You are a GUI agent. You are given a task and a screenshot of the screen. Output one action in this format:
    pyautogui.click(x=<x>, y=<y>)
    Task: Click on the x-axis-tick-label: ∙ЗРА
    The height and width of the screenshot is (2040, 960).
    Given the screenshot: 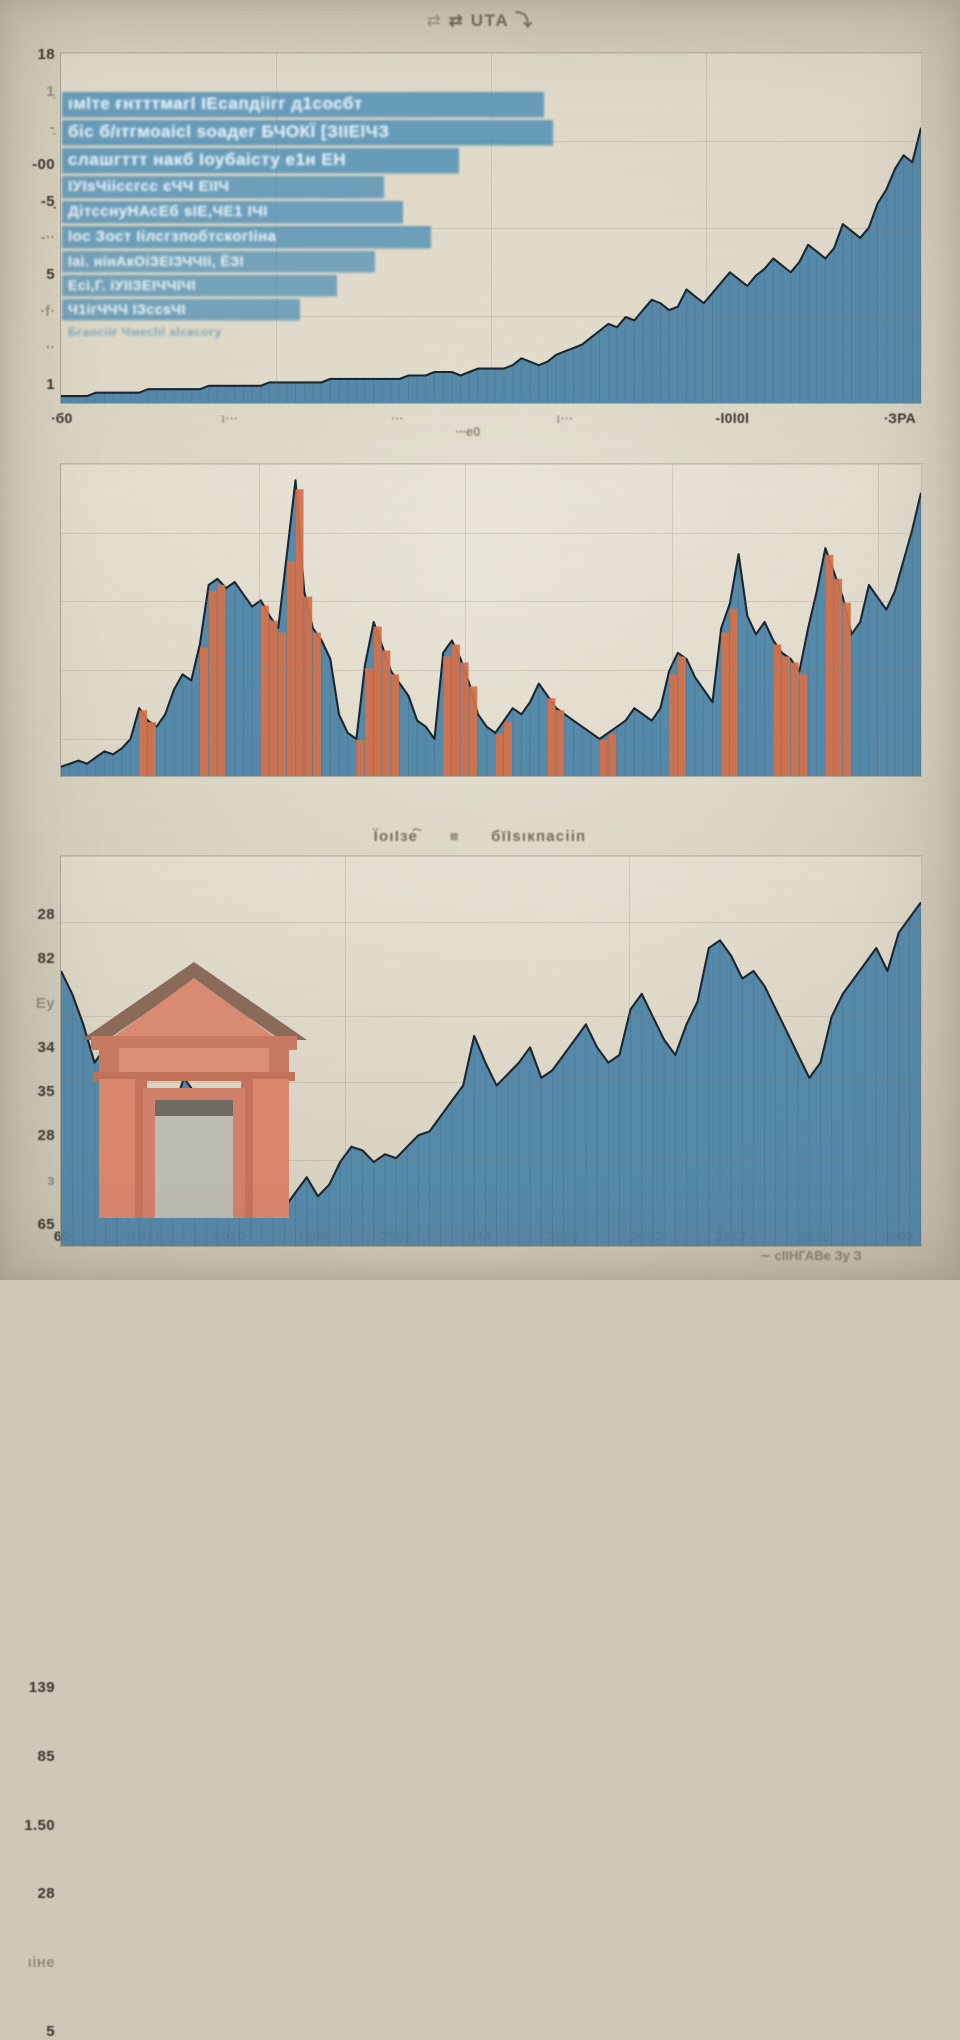 What is the action you would take?
    pyautogui.click(x=900, y=418)
    